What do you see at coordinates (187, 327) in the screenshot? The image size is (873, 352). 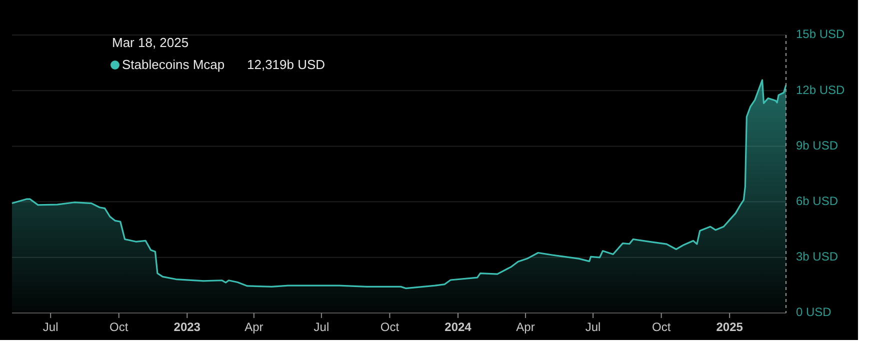 I see `x-tick-label: 2023` at bounding box center [187, 327].